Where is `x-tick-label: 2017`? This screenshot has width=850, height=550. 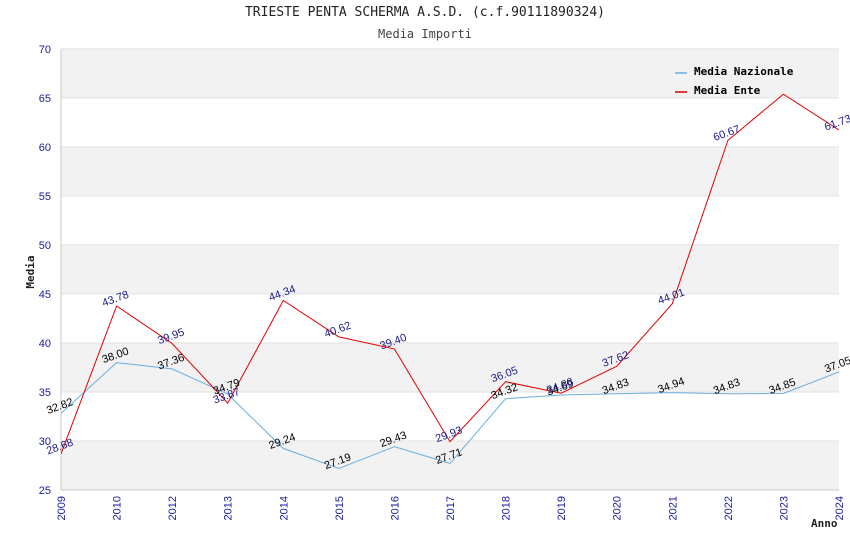 x-tick-label: 2017 is located at coordinates (451, 508).